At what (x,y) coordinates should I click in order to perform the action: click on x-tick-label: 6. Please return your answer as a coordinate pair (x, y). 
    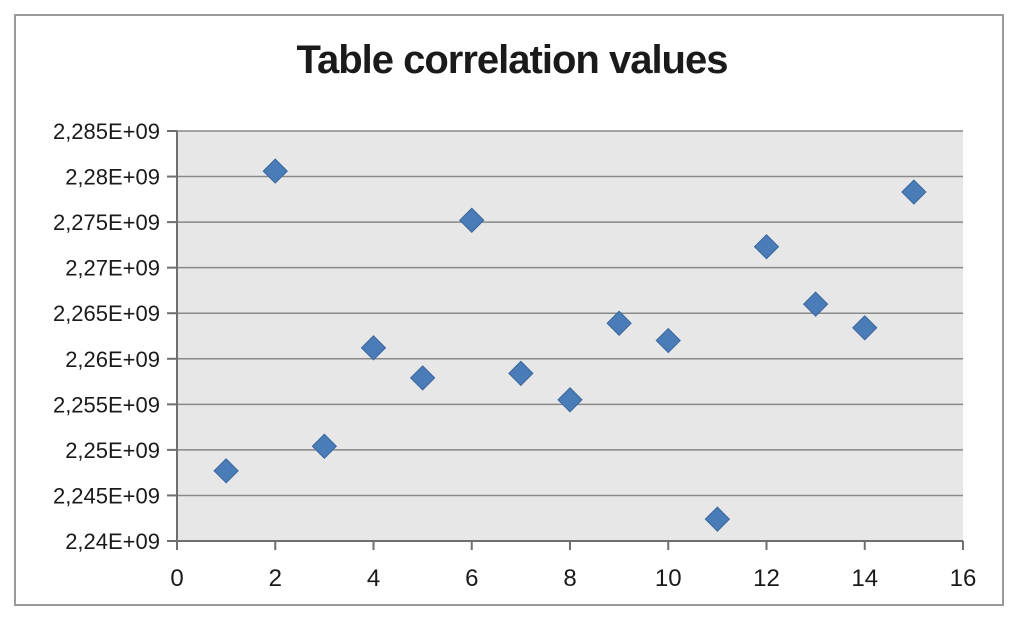
    Looking at the image, I should click on (471, 578).